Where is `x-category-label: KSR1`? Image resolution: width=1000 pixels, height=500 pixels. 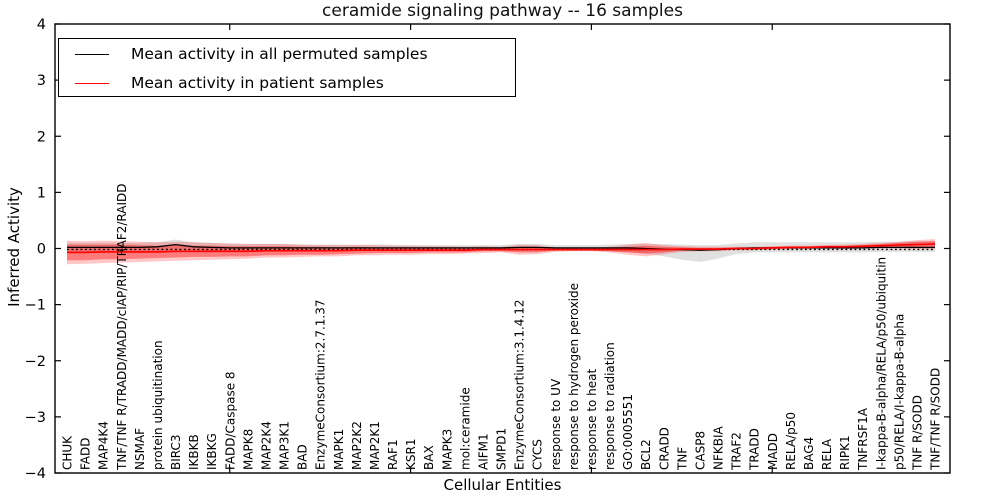 x-category-label: KSR1 is located at coordinates (411, 454).